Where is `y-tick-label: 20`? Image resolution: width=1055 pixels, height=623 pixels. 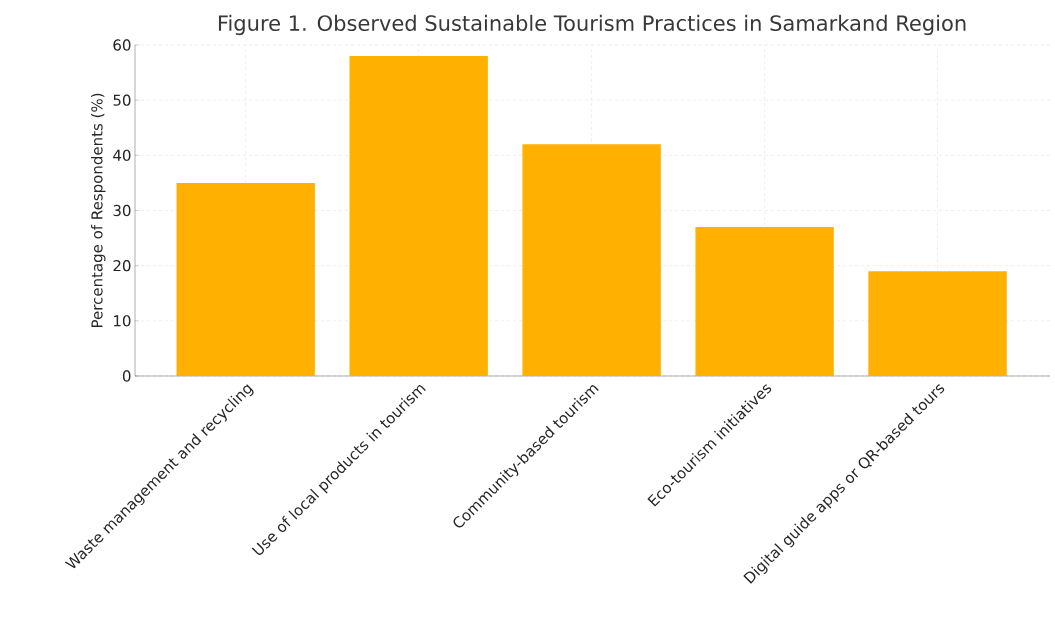 y-tick-label: 20 is located at coordinates (122, 265).